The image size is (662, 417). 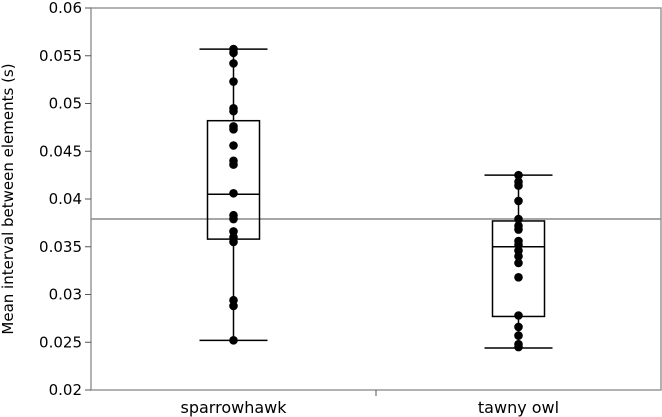 What do you see at coordinates (234, 407) in the screenshot?
I see `x-category-label: sparrowhawk` at bounding box center [234, 407].